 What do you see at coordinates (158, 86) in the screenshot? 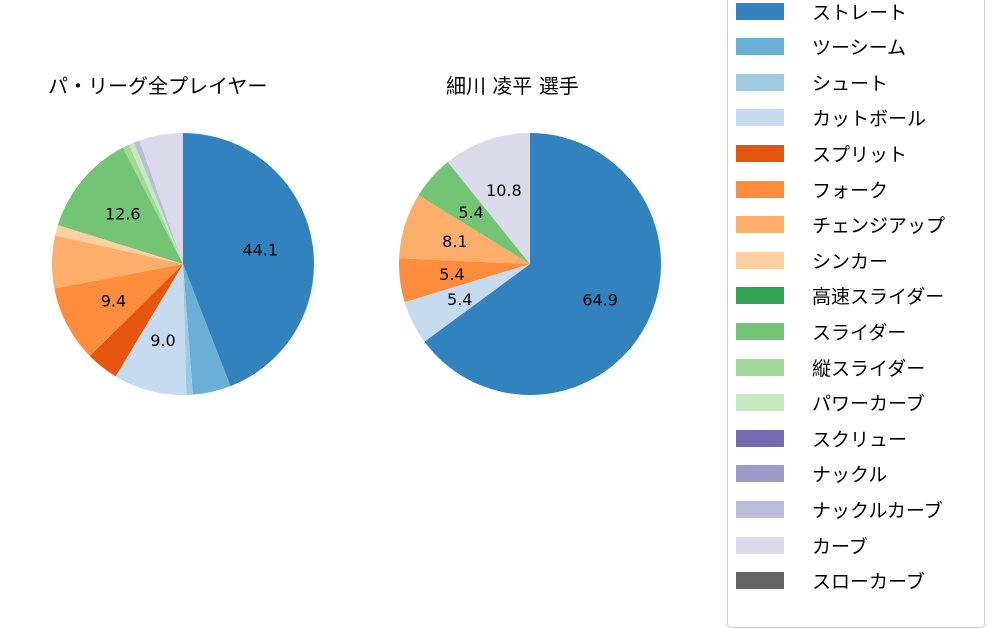
I see `left-chart-title: パ・リーグ全プレイヤー` at bounding box center [158, 86].